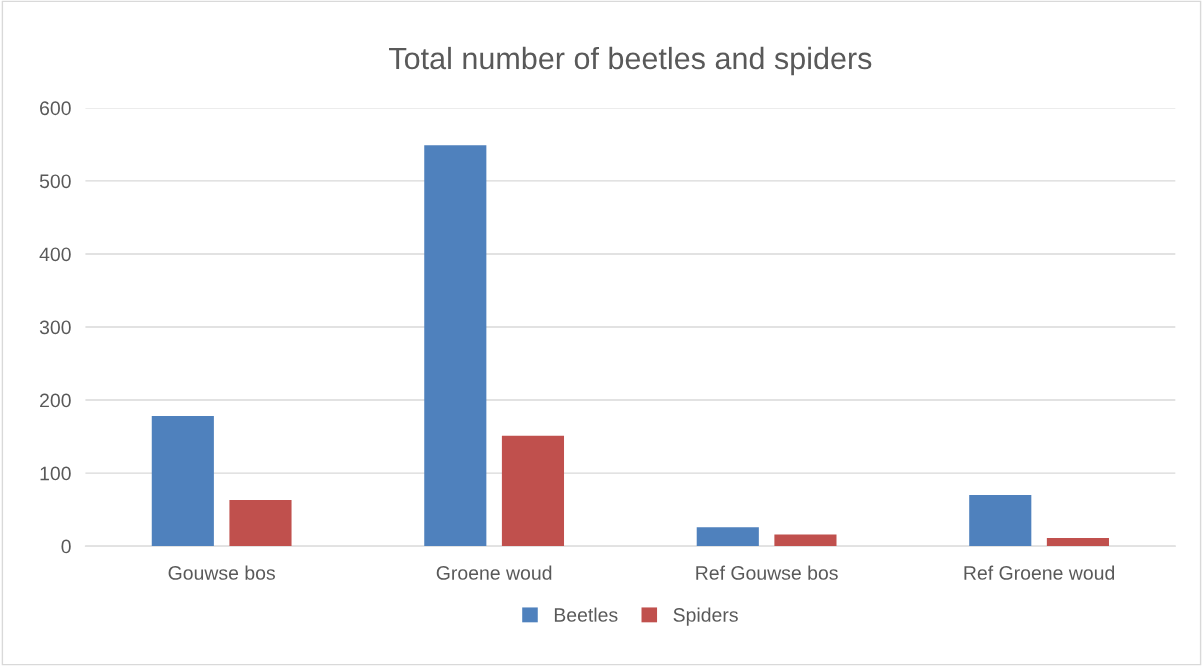 The image size is (1203, 666). Describe the element at coordinates (55, 181) in the screenshot. I see `y-tick-label: 500` at that location.